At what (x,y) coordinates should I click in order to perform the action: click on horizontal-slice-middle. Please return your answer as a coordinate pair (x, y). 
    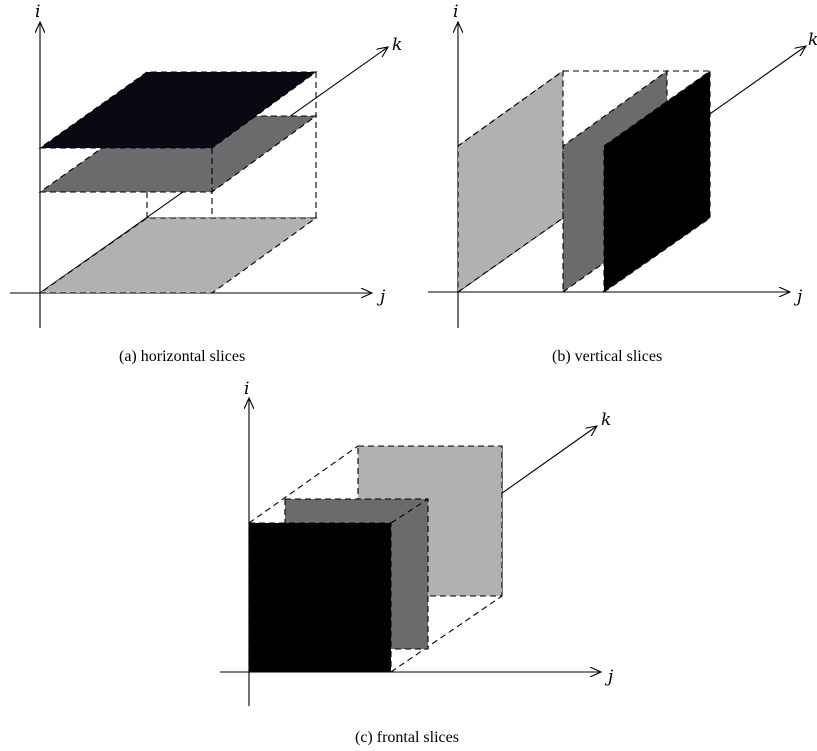
    Looking at the image, I should click on (178, 154).